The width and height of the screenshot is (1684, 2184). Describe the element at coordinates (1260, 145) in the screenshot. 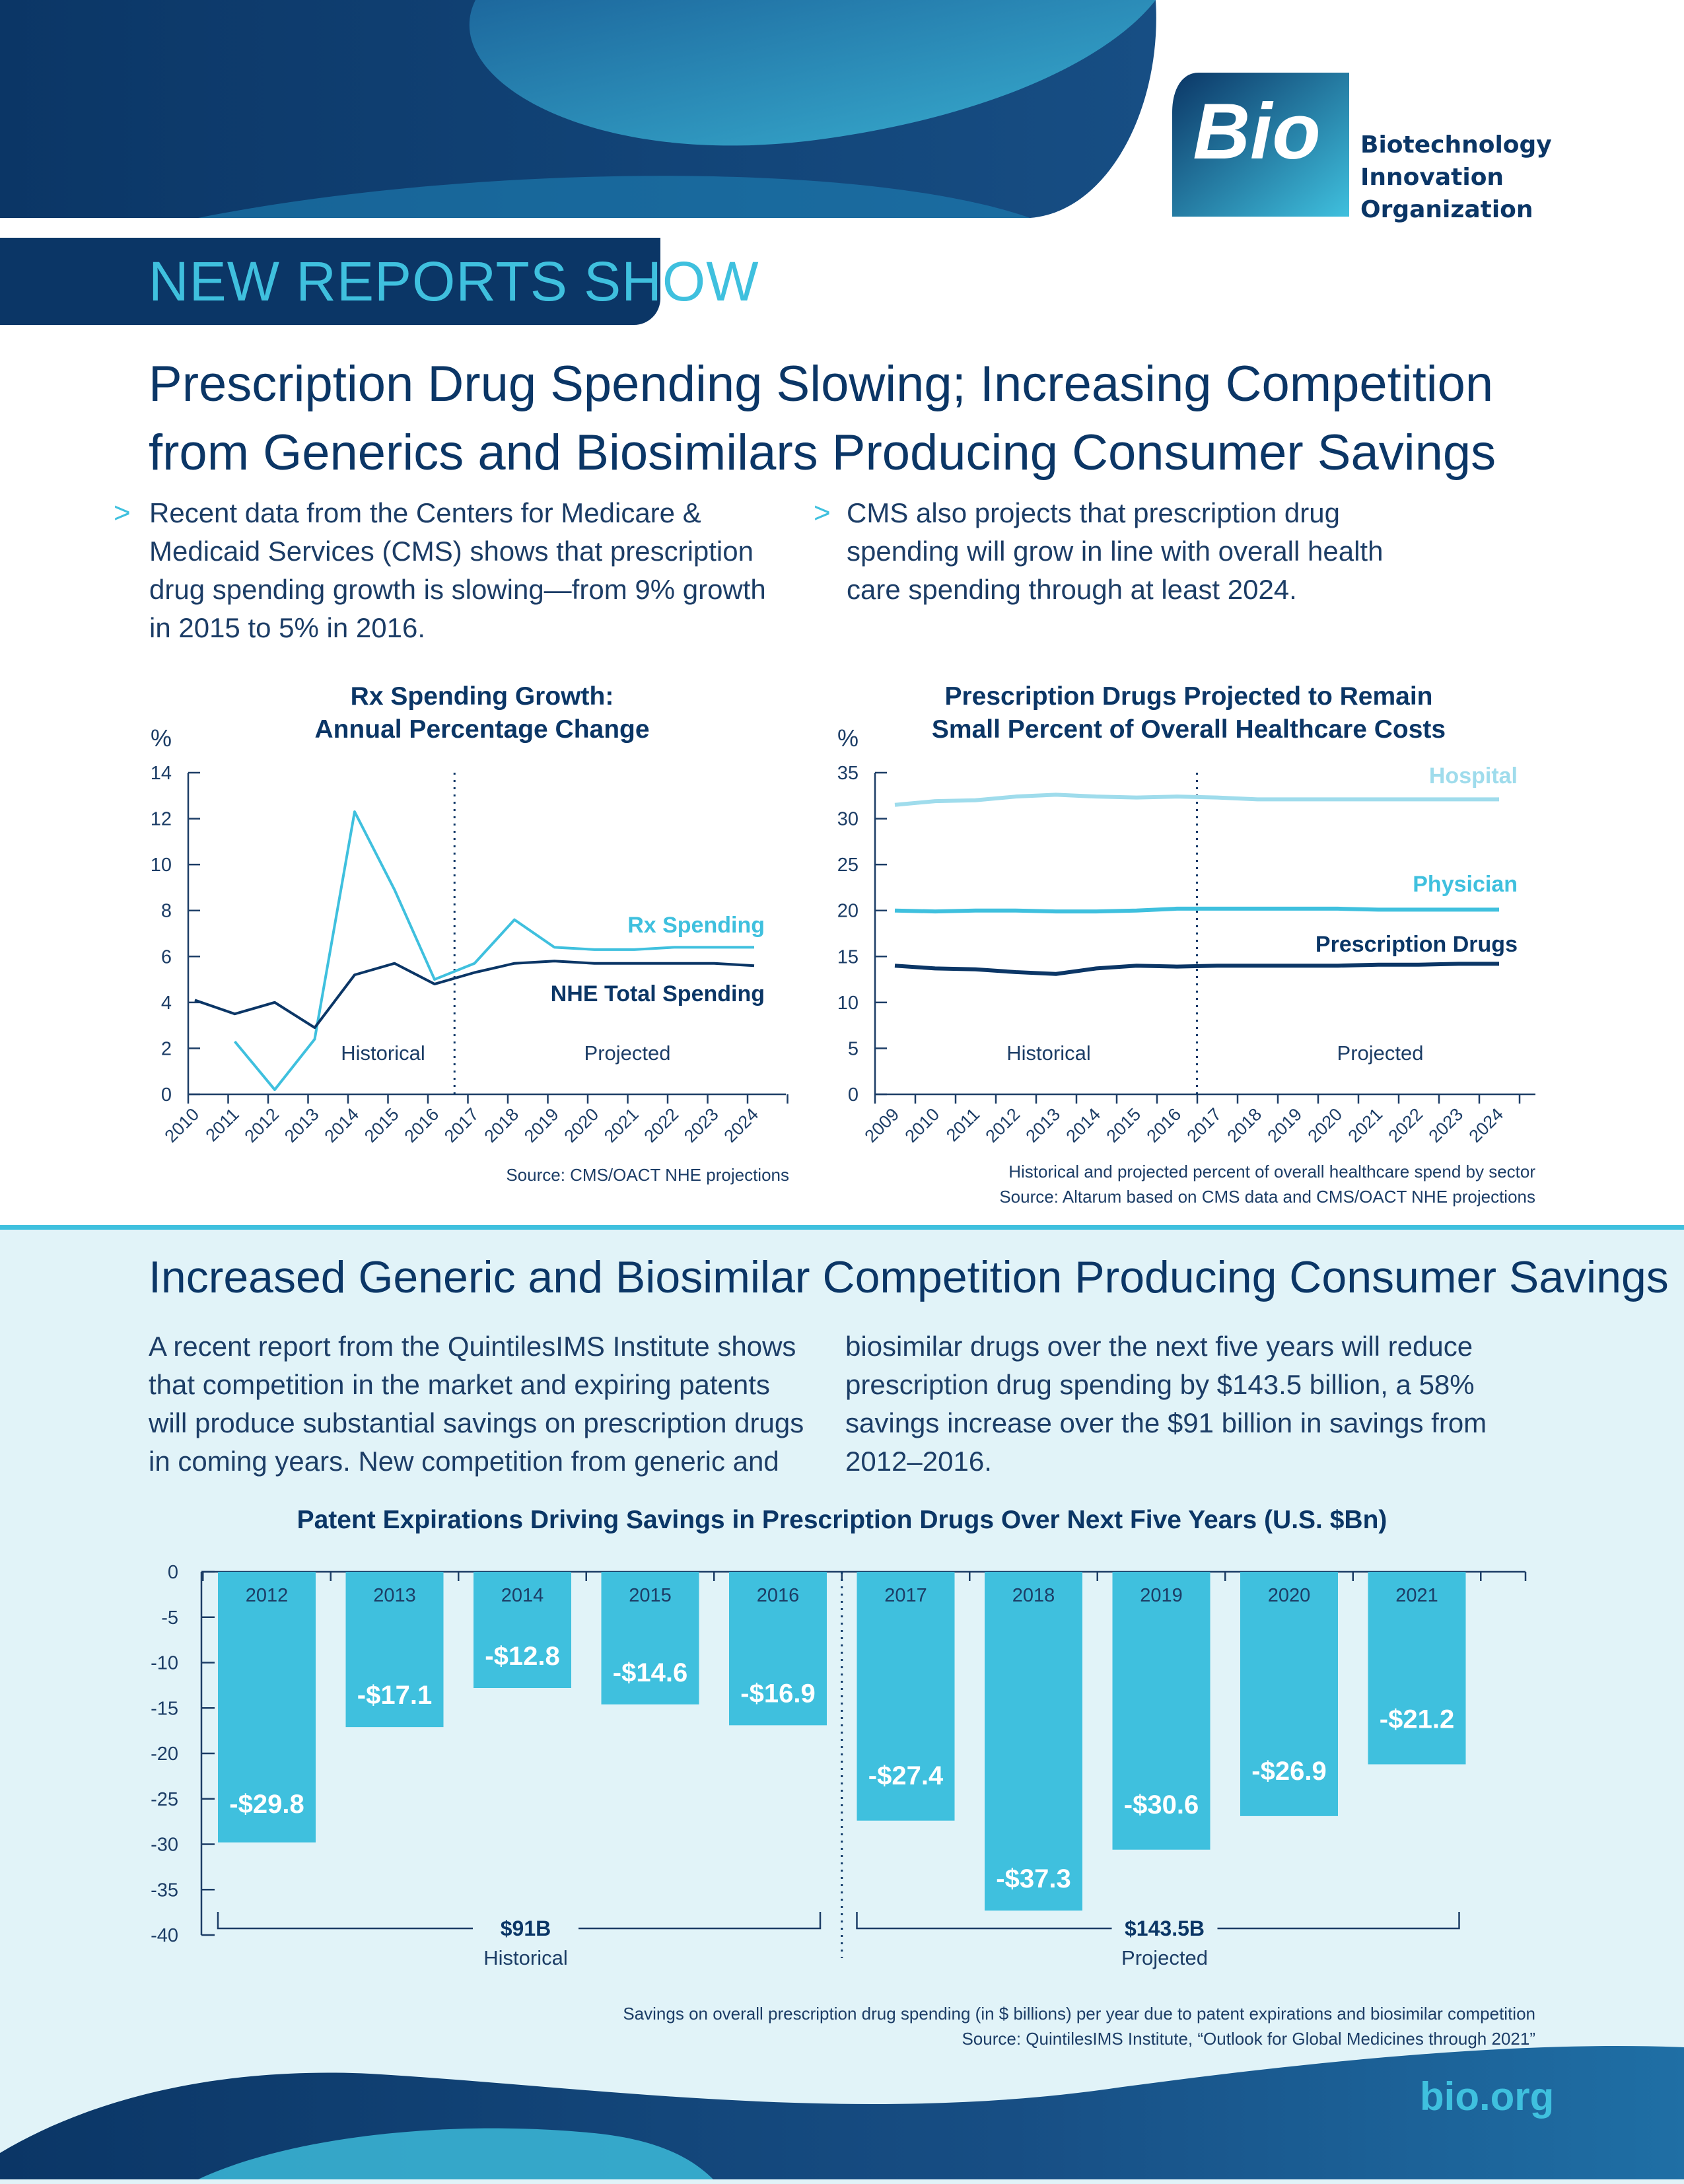

I see `bio-logo-badge: Bio` at that location.